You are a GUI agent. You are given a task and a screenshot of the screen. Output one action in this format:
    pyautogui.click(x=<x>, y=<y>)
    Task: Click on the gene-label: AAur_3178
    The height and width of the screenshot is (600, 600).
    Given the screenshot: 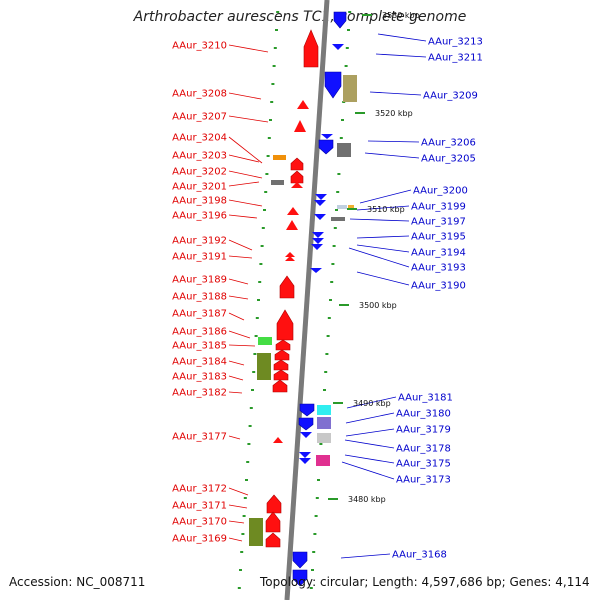 What is the action you would take?
    pyautogui.click(x=423, y=449)
    